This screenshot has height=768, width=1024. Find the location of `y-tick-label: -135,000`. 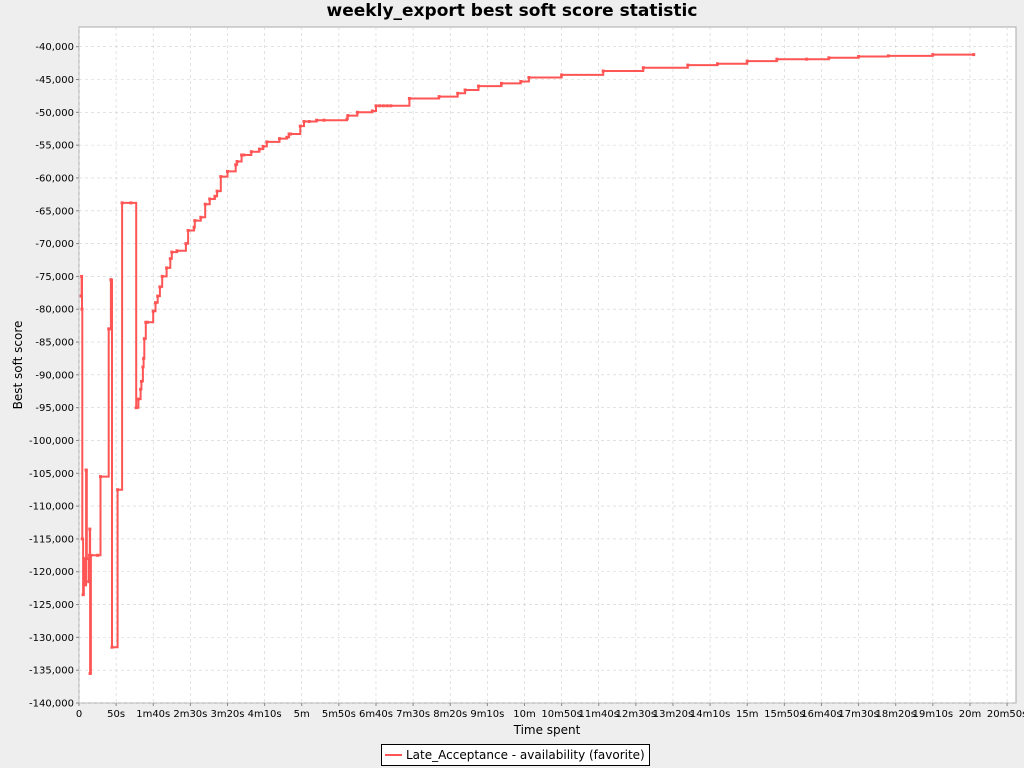

y-tick-label: -135,000 is located at coordinates (51, 671).